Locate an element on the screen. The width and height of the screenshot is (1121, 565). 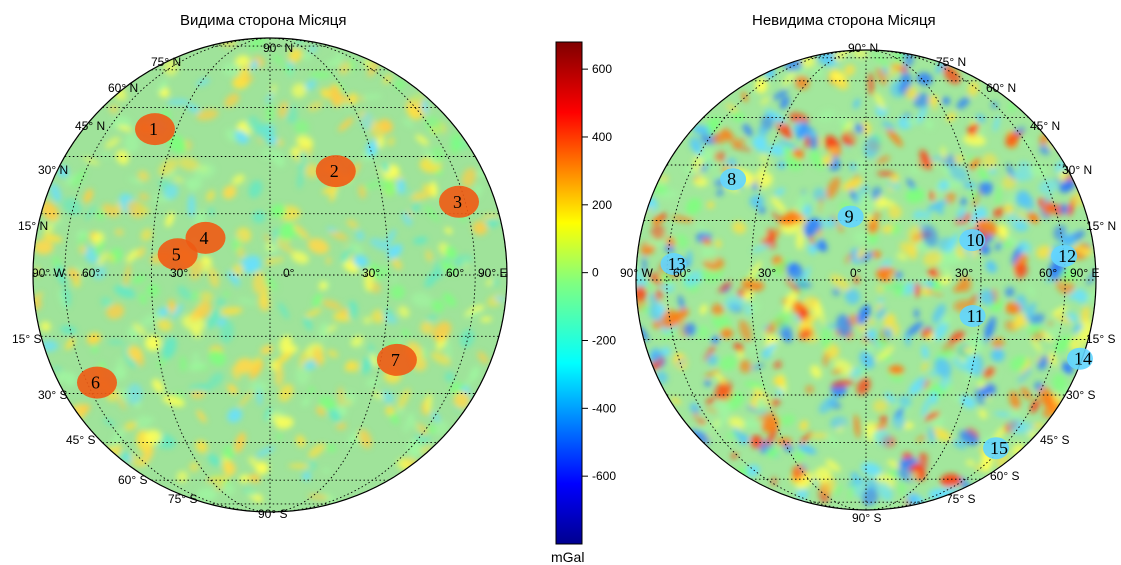
feature-7-label: 7 is located at coordinates (395, 360).